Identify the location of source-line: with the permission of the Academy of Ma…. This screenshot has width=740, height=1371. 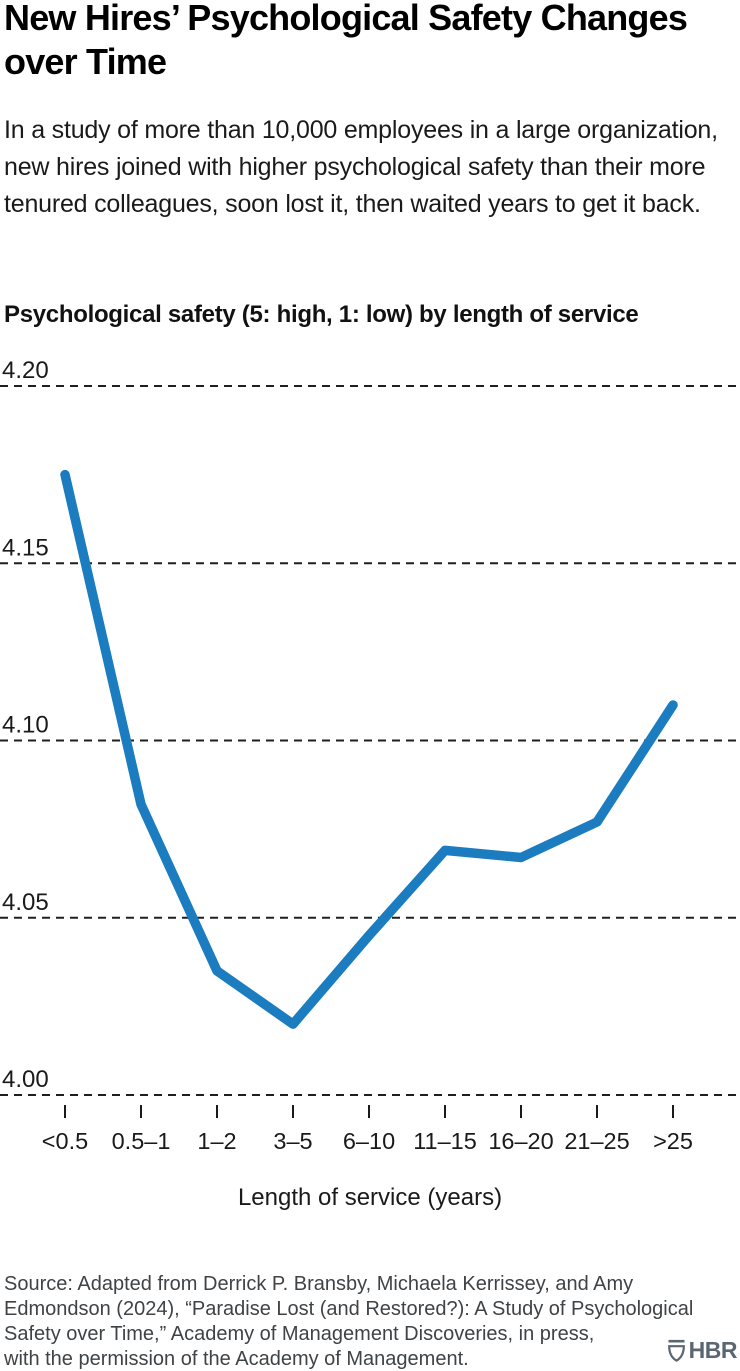
(236, 1359).